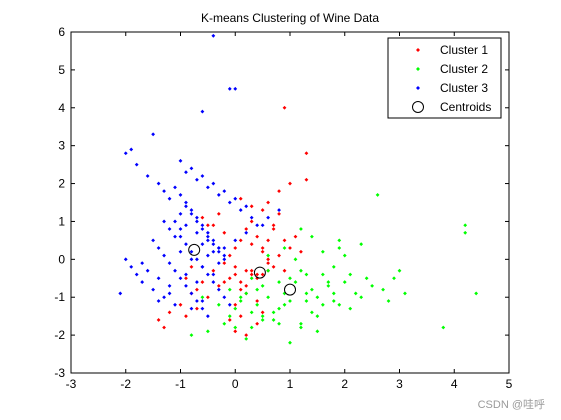 The image size is (561, 420). What do you see at coordinates (125, 384) in the screenshot?
I see `x-tick-label: -2` at bounding box center [125, 384].